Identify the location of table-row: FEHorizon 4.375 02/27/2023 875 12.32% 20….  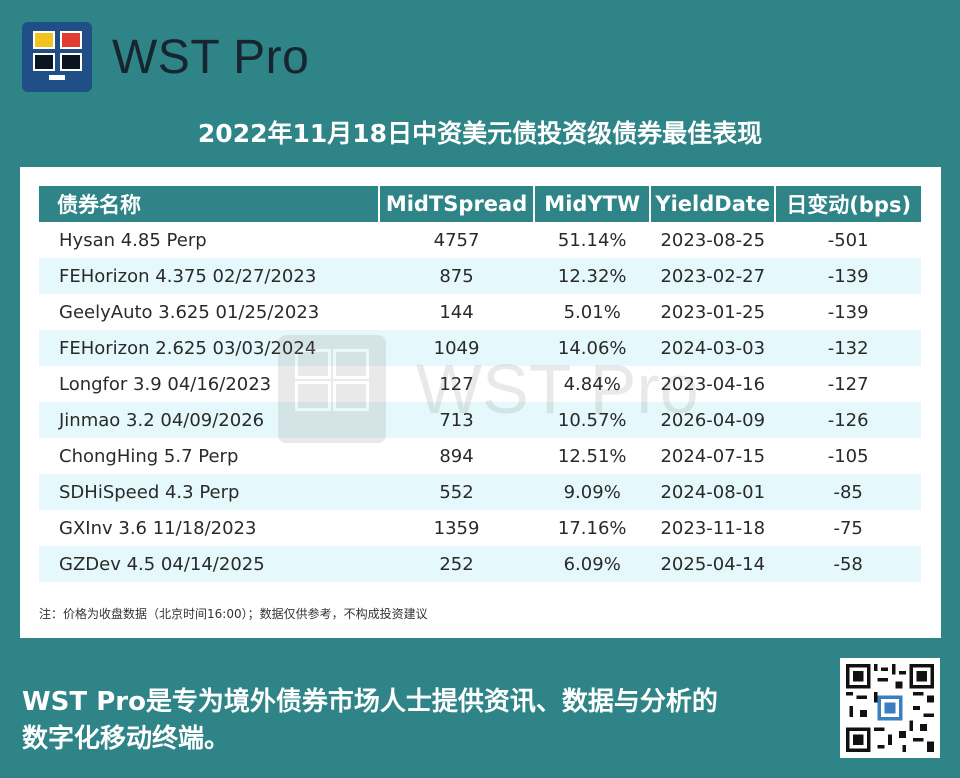
(480, 276).